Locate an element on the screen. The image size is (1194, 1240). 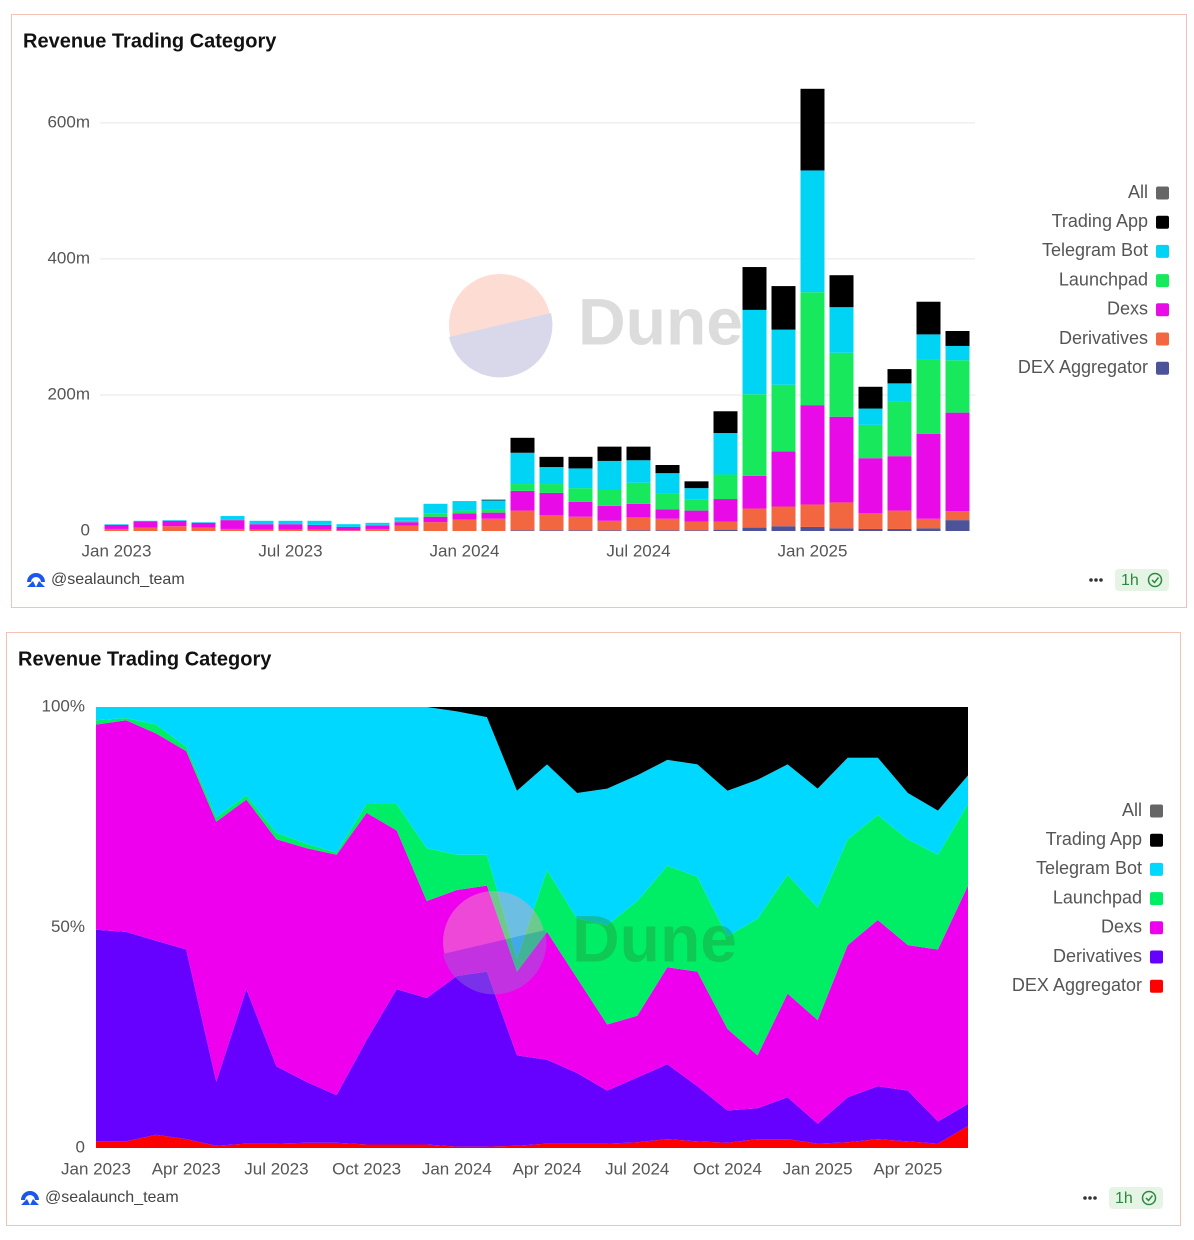
x-tick-label: Oct 2023 is located at coordinates (366, 1168).